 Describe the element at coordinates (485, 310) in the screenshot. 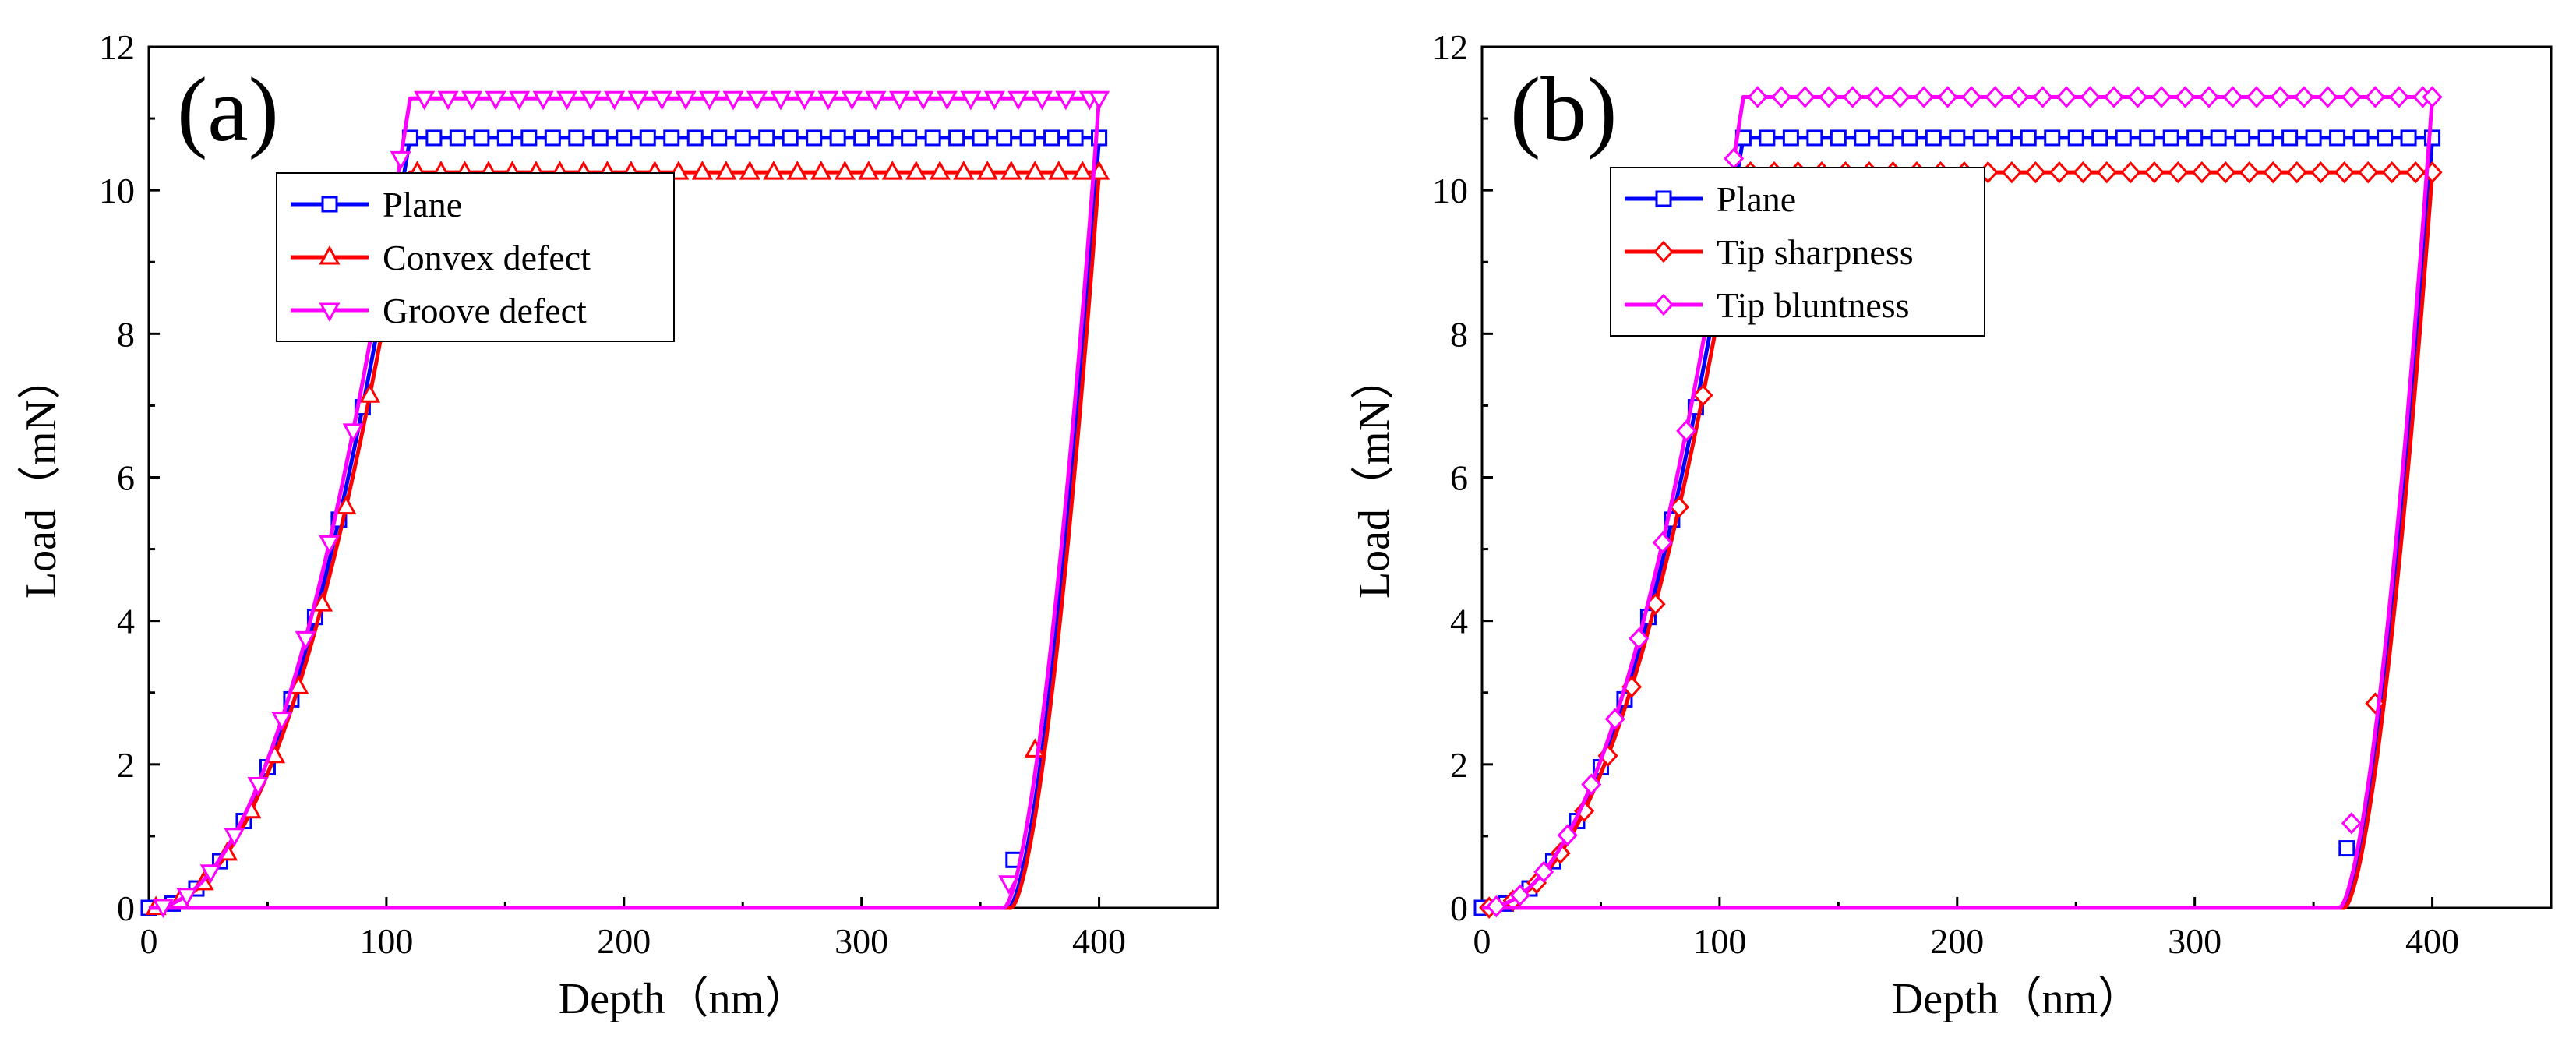

I see `legend-label: Groove defect` at that location.